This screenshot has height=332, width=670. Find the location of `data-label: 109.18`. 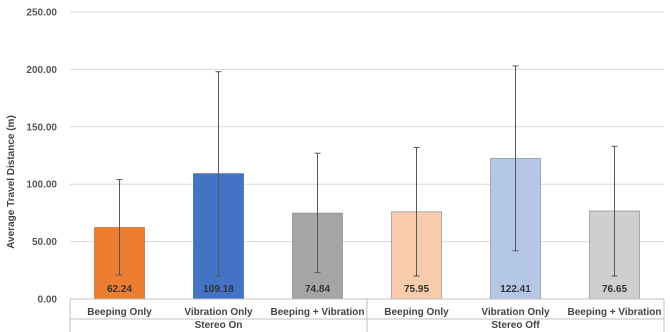

data-label: 109.18 is located at coordinates (218, 289).